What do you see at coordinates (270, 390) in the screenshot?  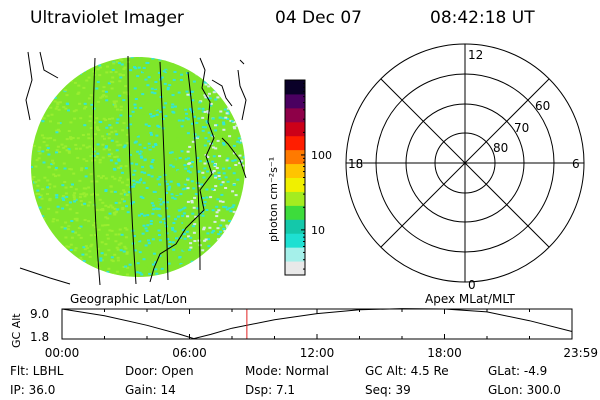 I see `dsp-readout: Dsp: 7.1` at bounding box center [270, 390].